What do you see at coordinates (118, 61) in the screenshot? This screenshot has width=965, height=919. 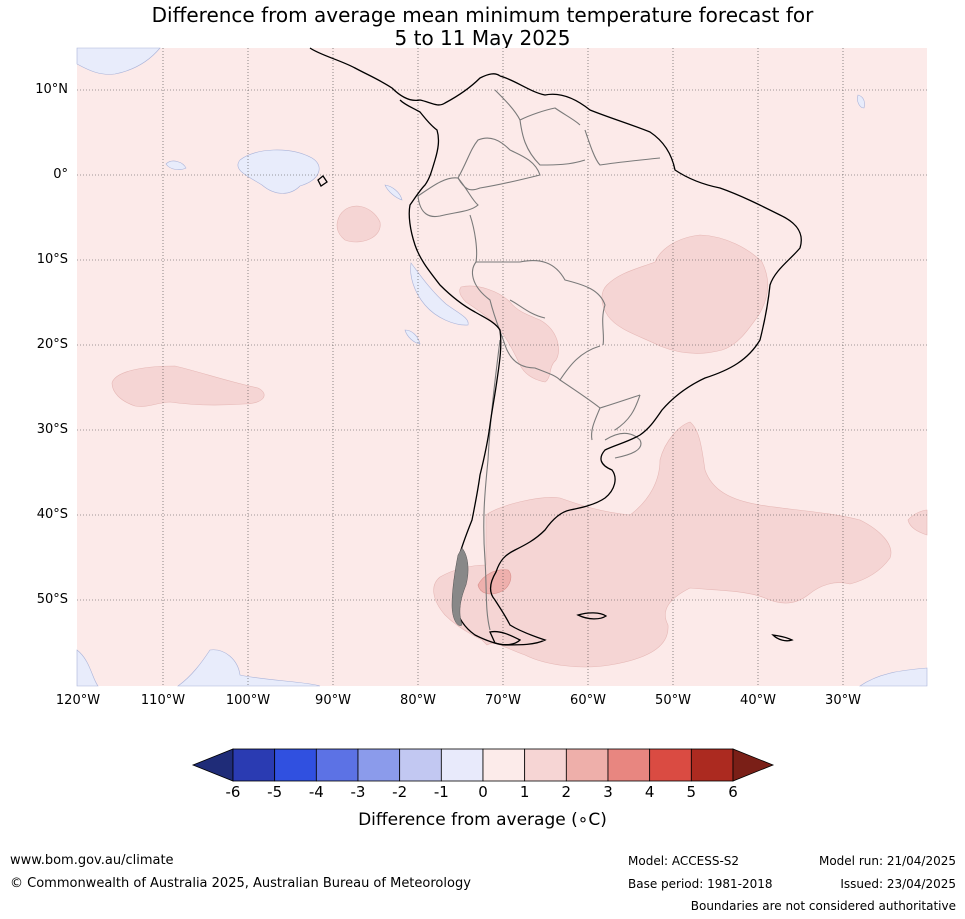 I see `cool-region-northwest` at bounding box center [118, 61].